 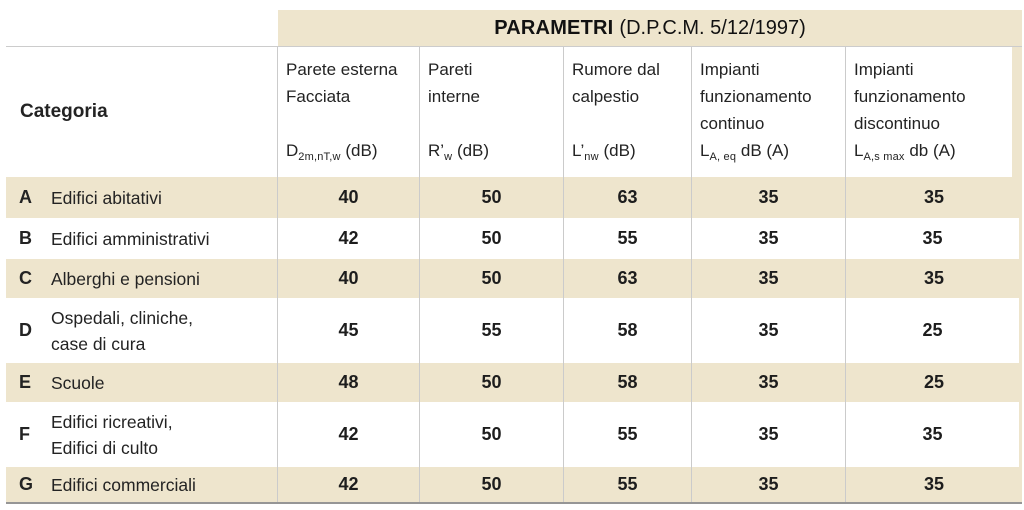 I want to click on column-symbol: D2m,nT,w (dB), so click(x=350, y=152).